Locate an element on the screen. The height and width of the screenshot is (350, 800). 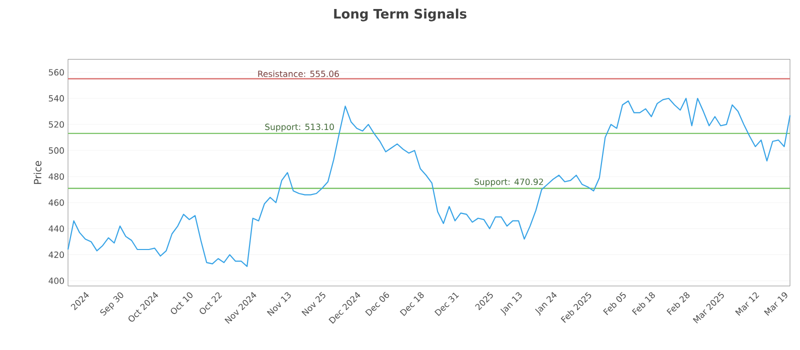
x-tick-label: Feb 28 is located at coordinates (678, 304).